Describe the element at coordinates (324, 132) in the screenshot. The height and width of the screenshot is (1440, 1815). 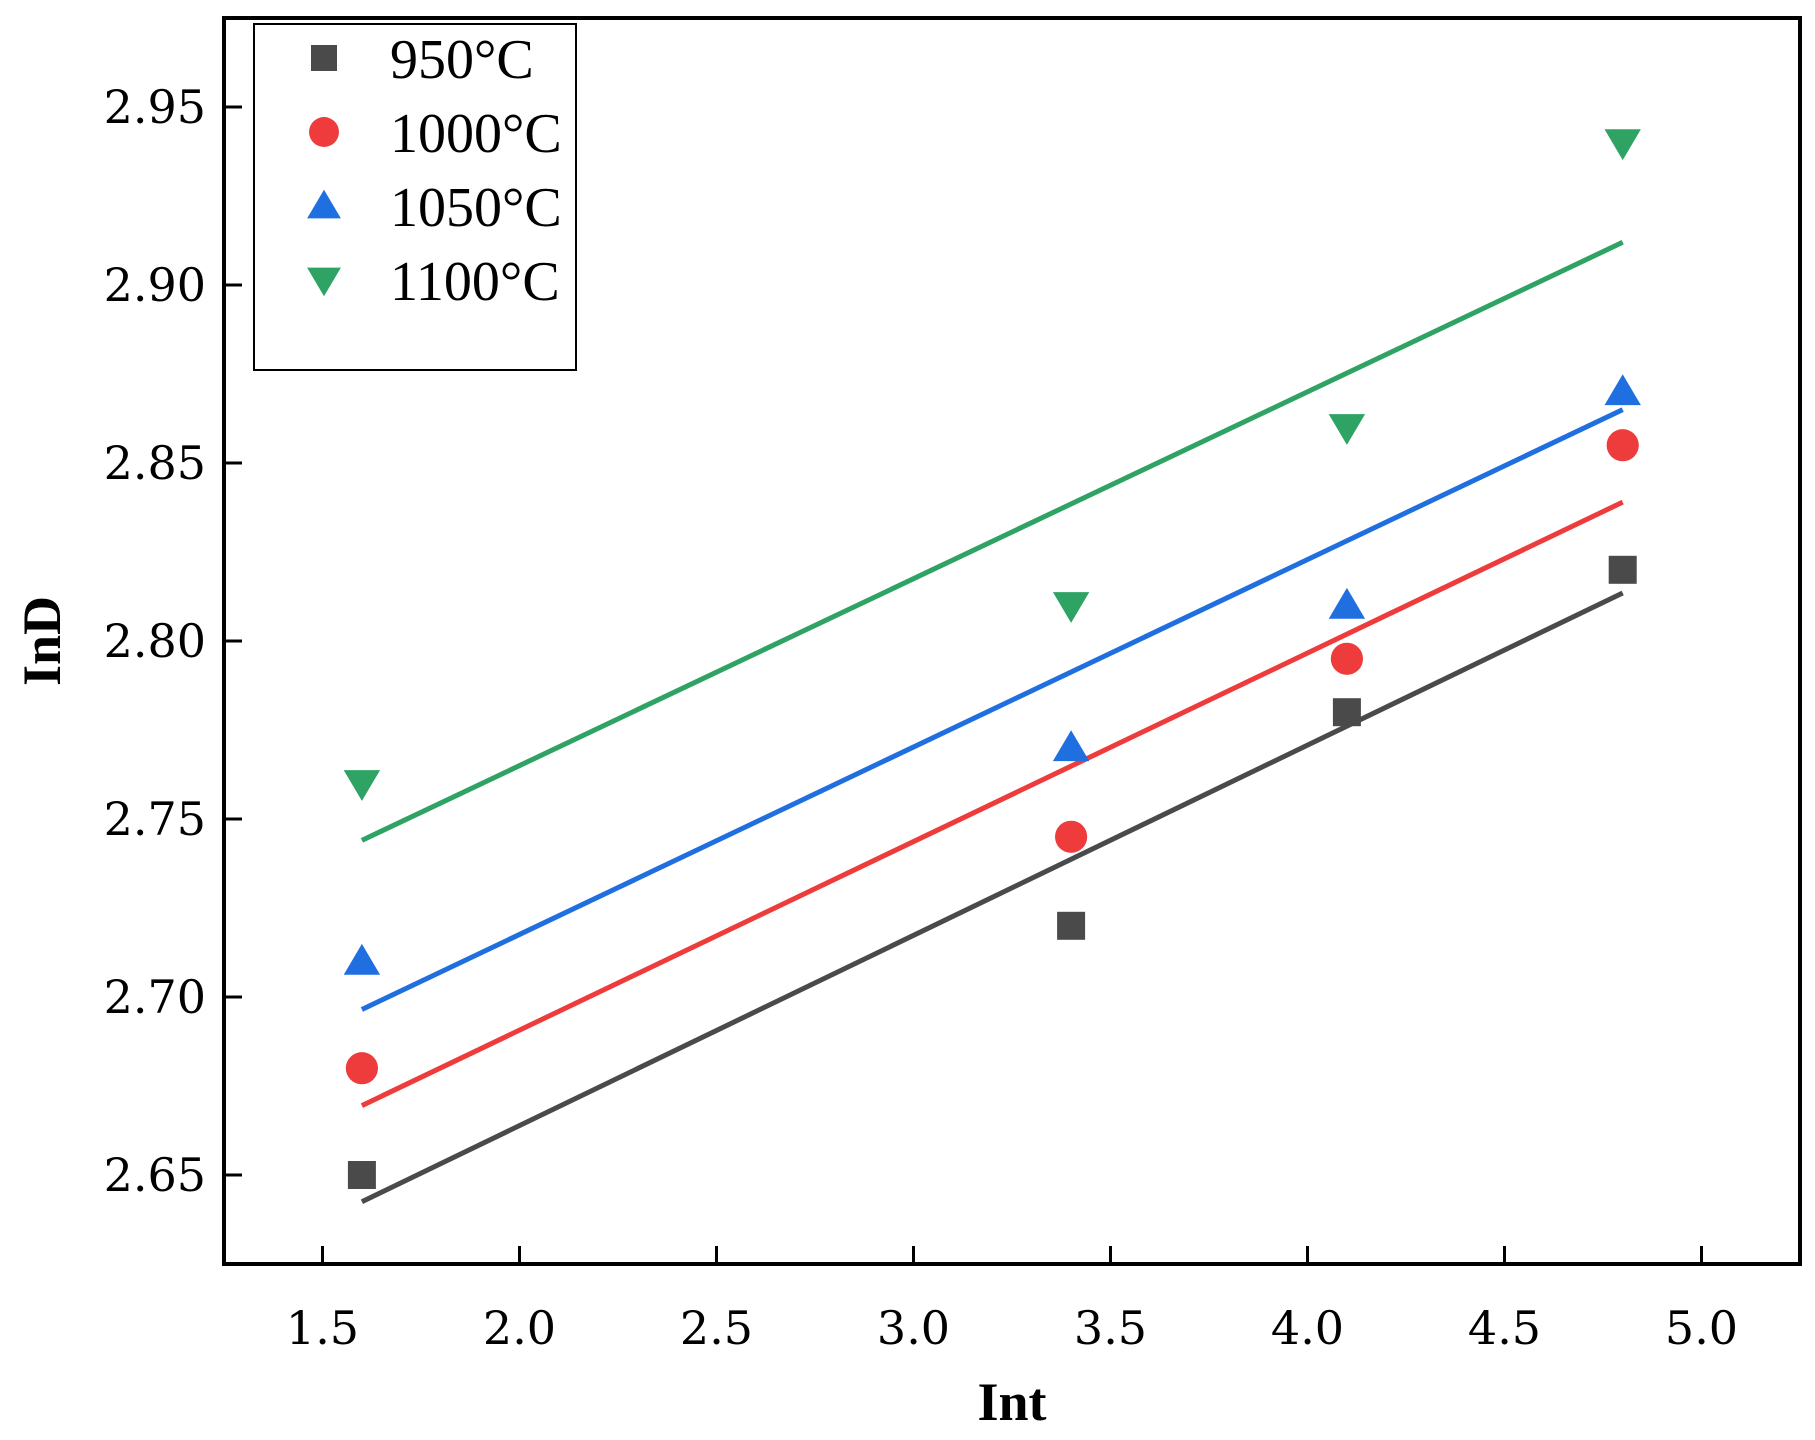
I see `legend-marker-1000c` at that location.